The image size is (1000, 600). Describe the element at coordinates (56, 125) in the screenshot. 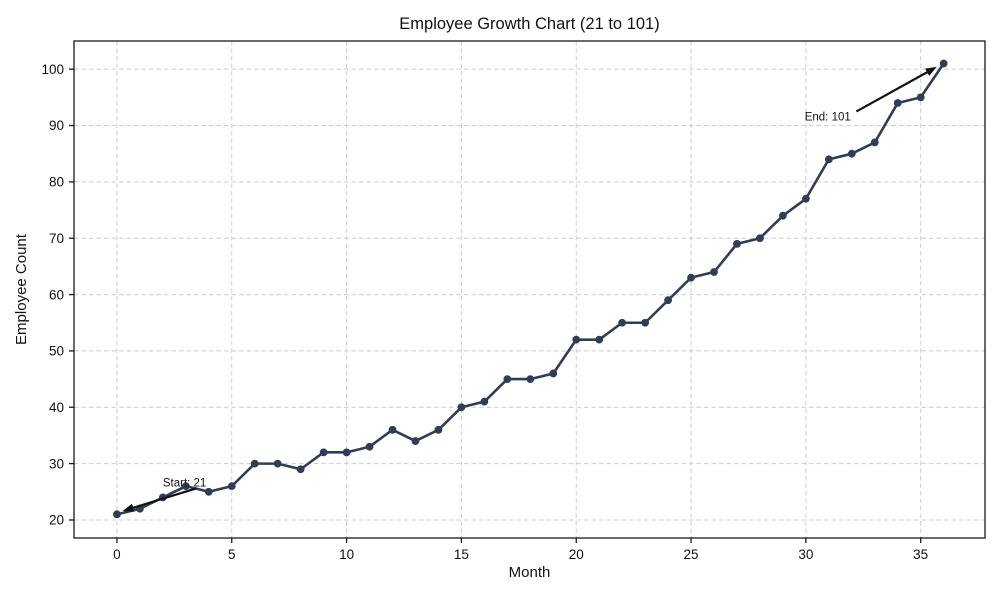

I see `y-tick-label: 90` at that location.